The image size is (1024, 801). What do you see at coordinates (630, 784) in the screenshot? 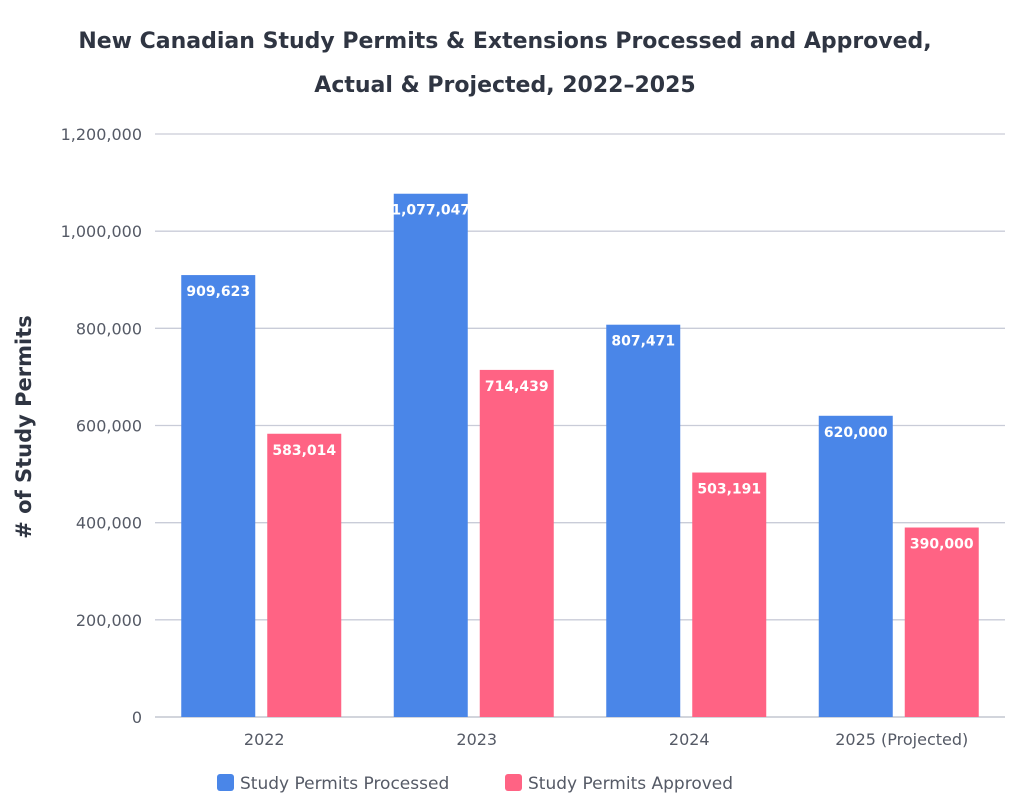
I see `legend-label: Study Permits Approved` at bounding box center [630, 784].